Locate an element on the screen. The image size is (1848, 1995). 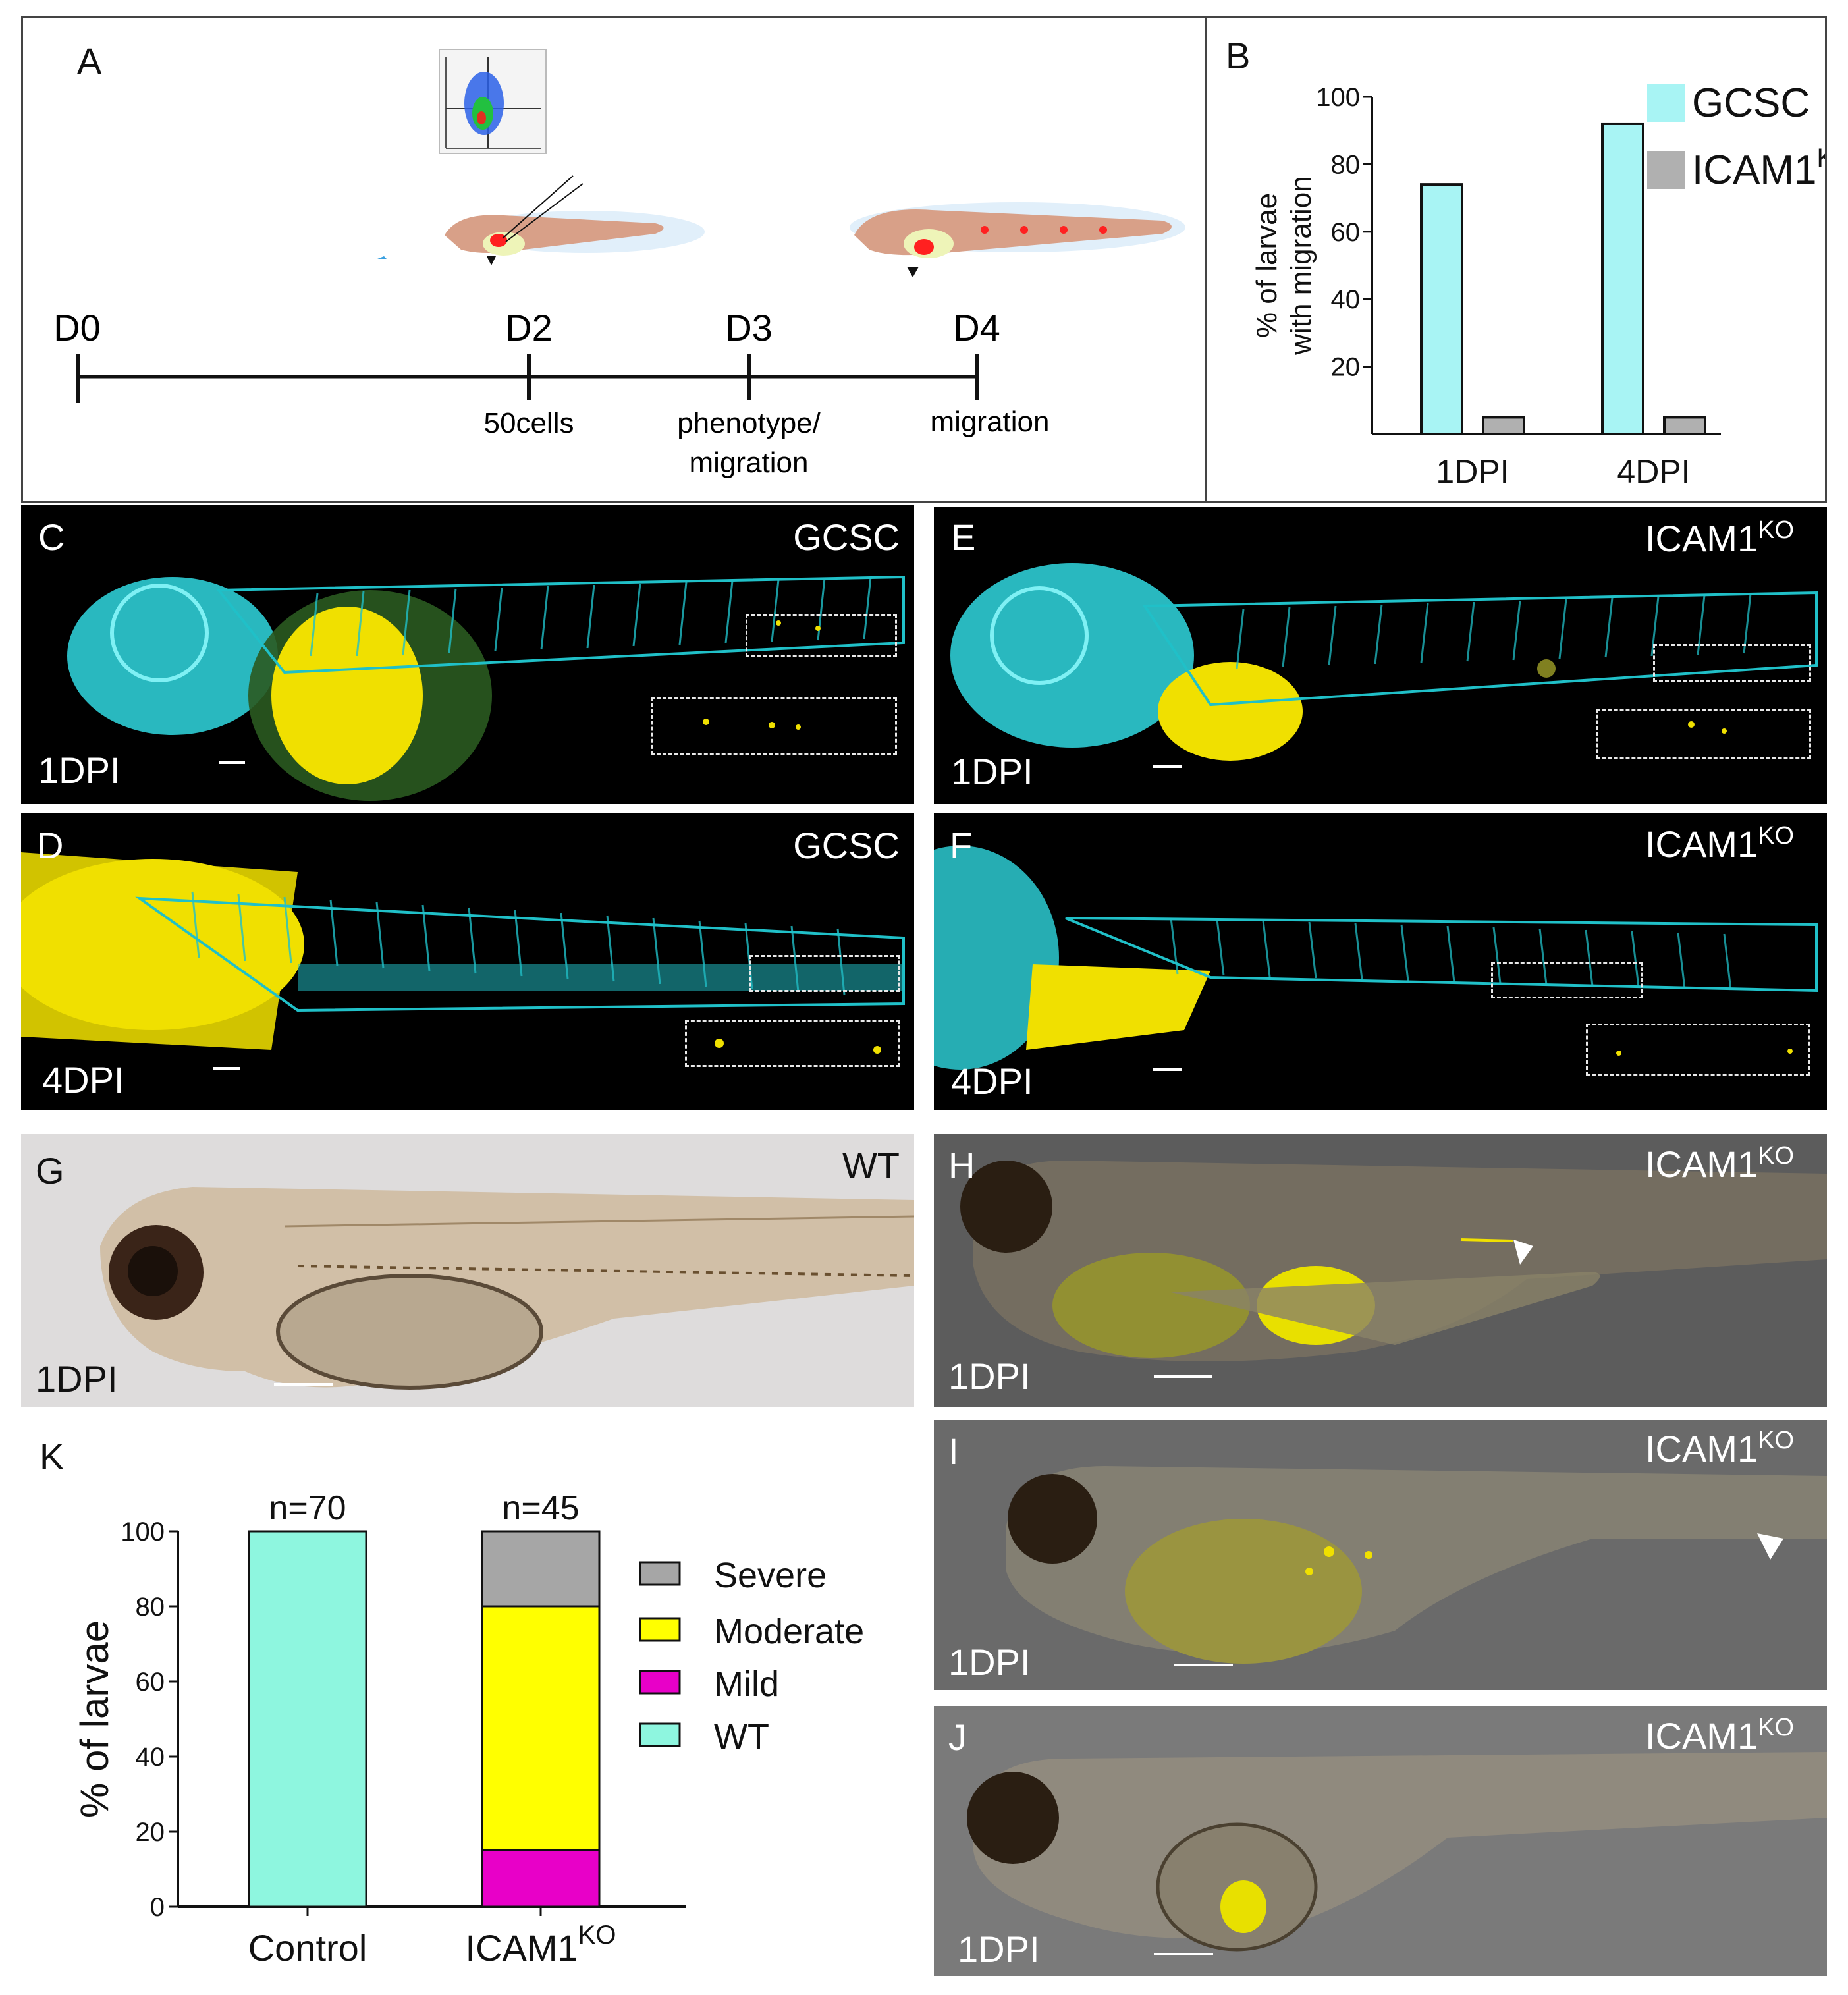
panel-e-image is located at coordinates (1384, 662).